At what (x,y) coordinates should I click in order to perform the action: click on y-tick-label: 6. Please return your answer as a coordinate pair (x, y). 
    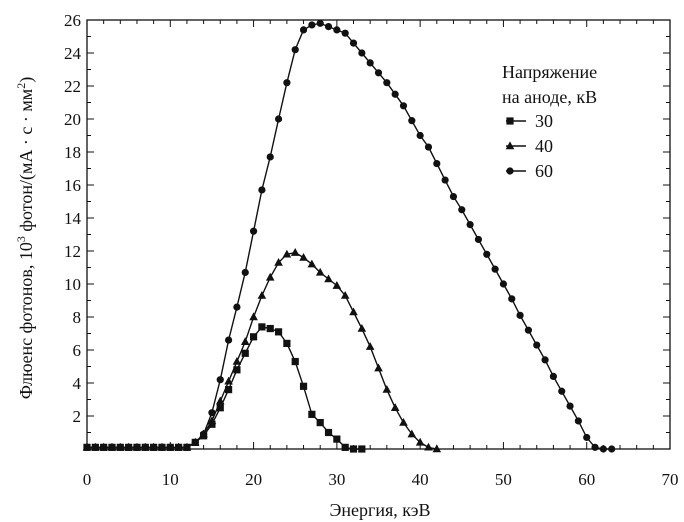
    Looking at the image, I should click on (77, 350).